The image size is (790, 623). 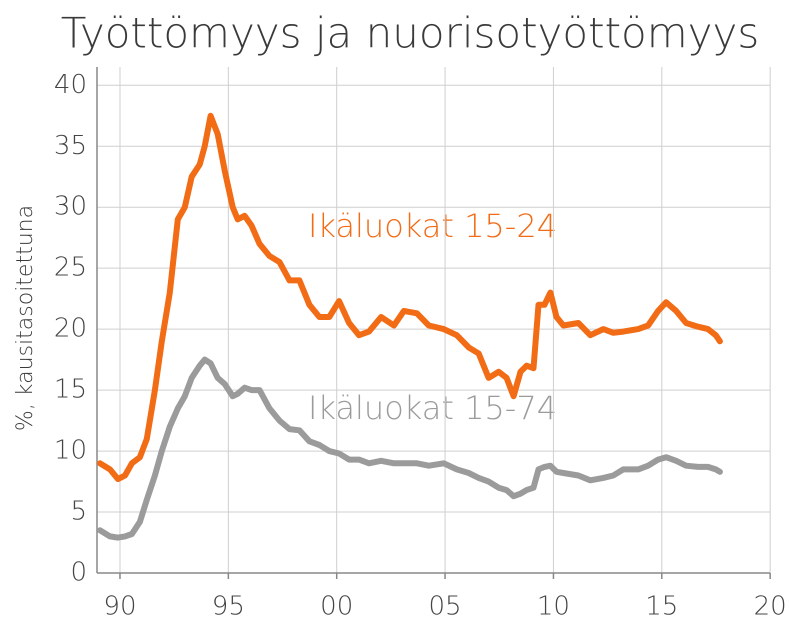 I want to click on y-tick-label: 35, so click(x=70, y=146).